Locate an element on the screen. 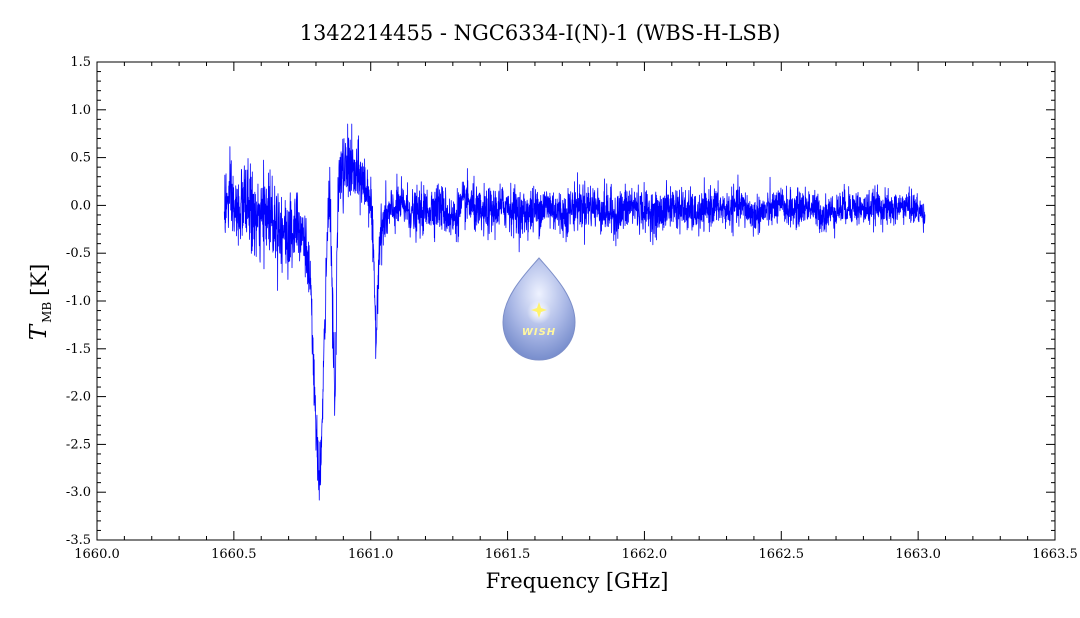 The image size is (1080, 618). y-tick-label: -0.5 is located at coordinates (78, 253).